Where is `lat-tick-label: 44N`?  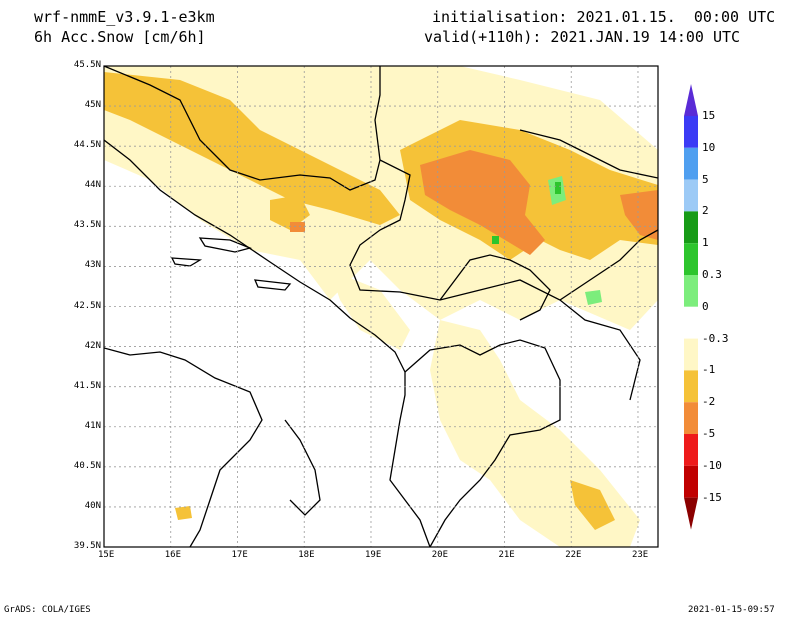
lat-tick-label: 44N is located at coordinates (92, 185).